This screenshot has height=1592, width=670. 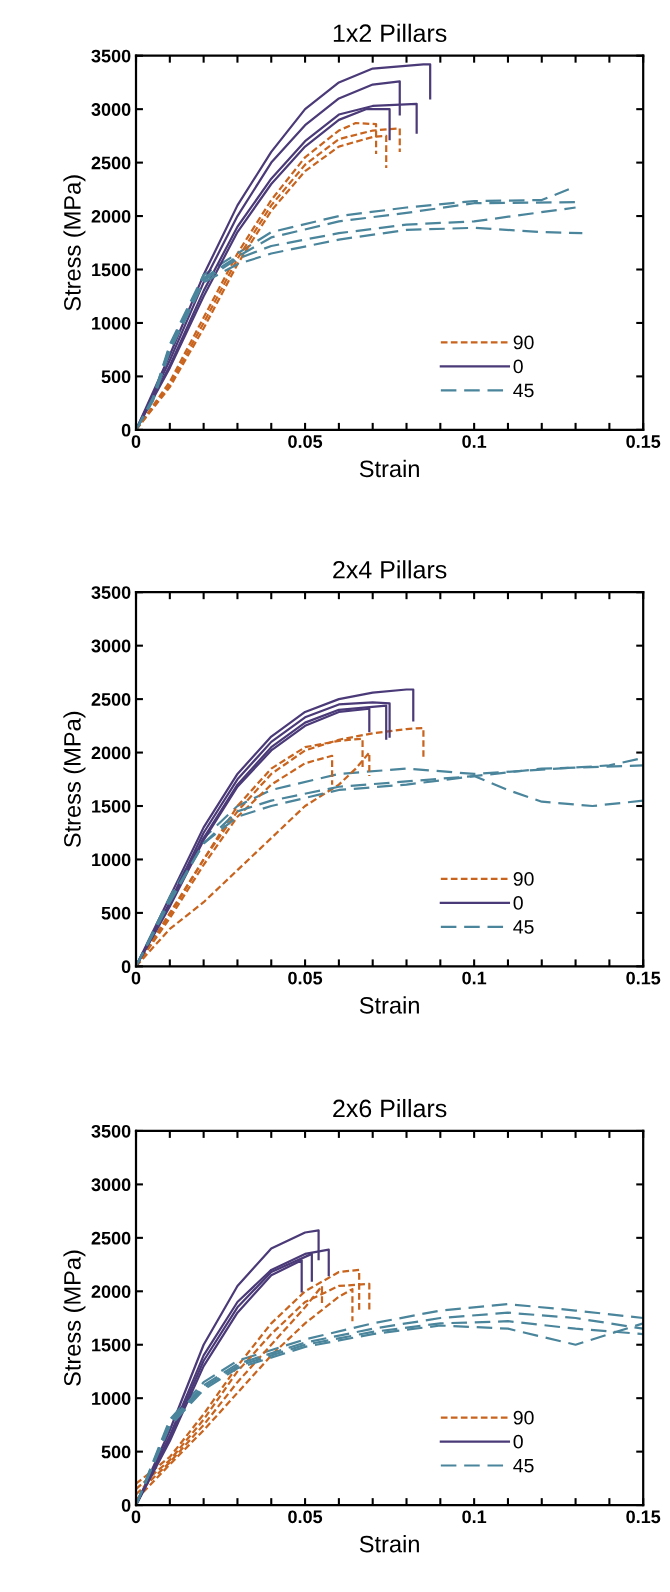 What do you see at coordinates (390, 1108) in the screenshot?
I see `chart-title: 2x6 Pillars` at bounding box center [390, 1108].